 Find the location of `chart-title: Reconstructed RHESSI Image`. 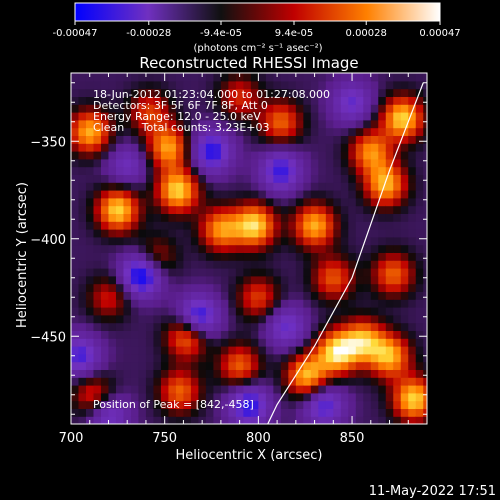

chart-title: Reconstructed RHESSI Image is located at coordinates (248, 63).